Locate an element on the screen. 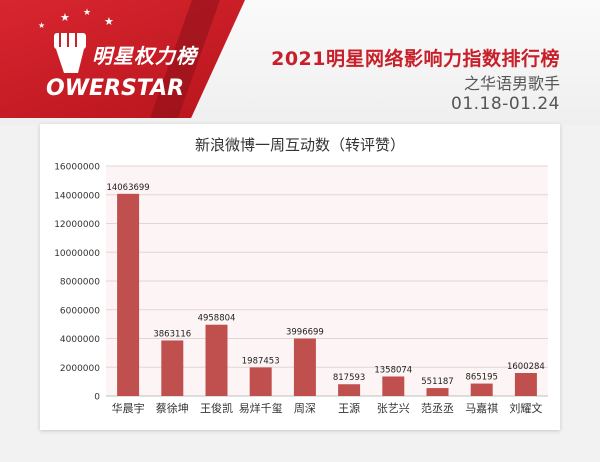 The height and width of the screenshot is (462, 600). logo-english-text: OWERSTAR is located at coordinates (115, 88).